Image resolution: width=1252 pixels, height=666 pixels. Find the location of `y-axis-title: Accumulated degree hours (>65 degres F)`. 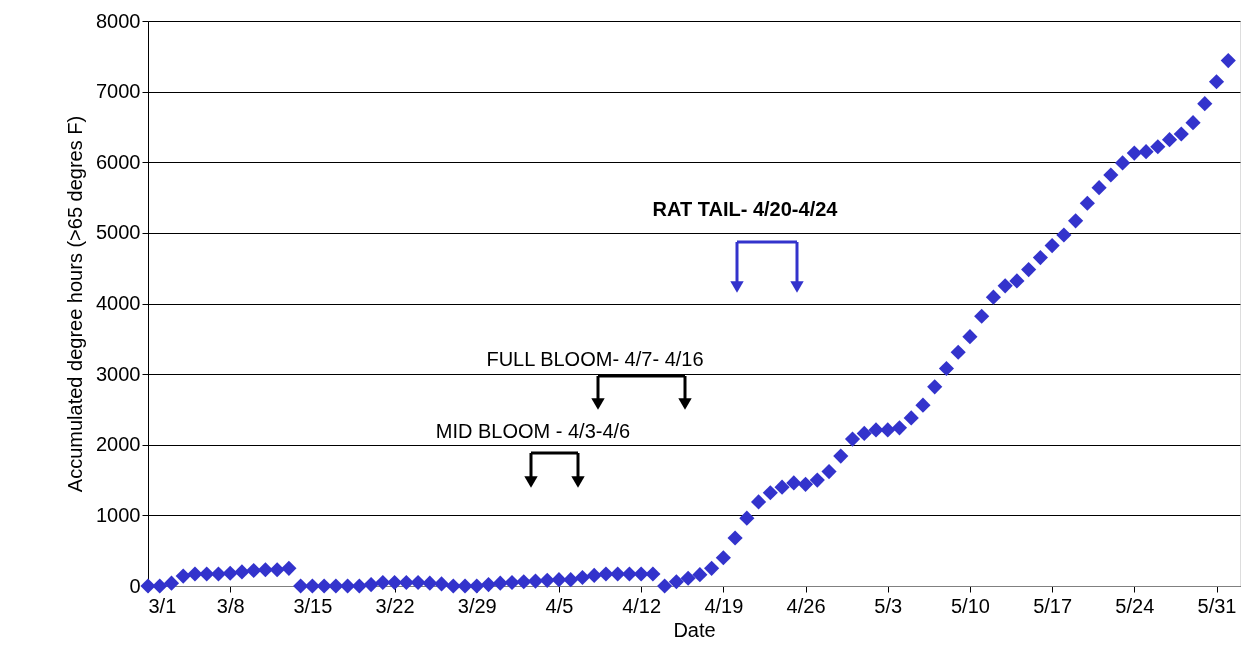

y-axis-title: Accumulated degree hours (>65 degres F) is located at coordinates (75, 304).